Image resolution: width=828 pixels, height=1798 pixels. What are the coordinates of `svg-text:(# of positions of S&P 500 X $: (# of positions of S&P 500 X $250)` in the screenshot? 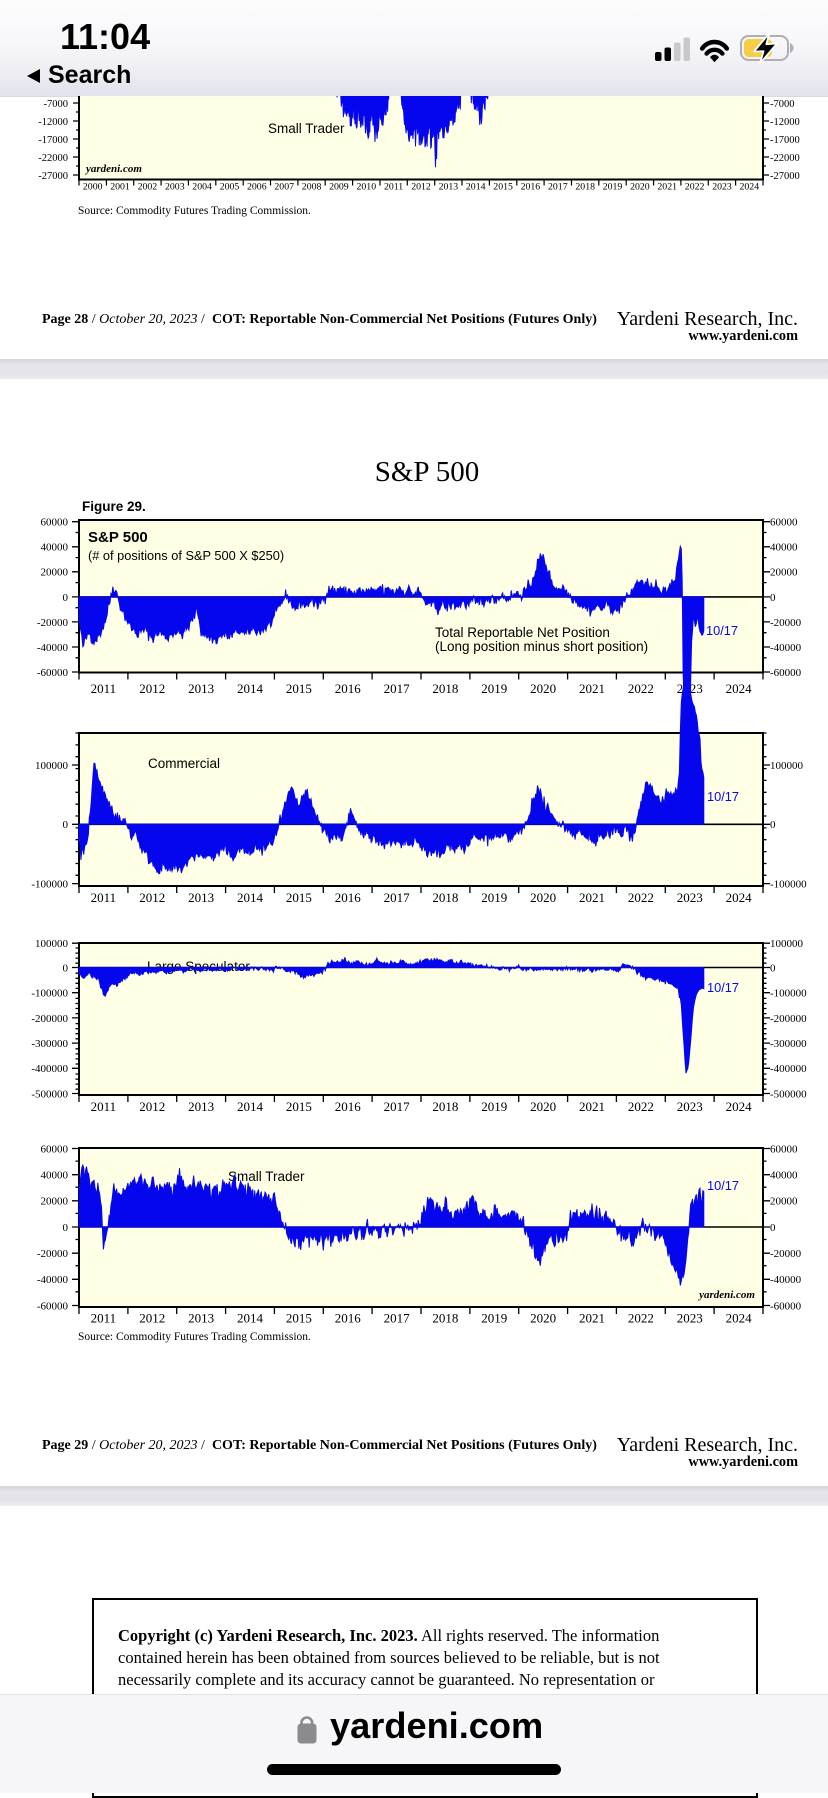 It's located at (186, 555).